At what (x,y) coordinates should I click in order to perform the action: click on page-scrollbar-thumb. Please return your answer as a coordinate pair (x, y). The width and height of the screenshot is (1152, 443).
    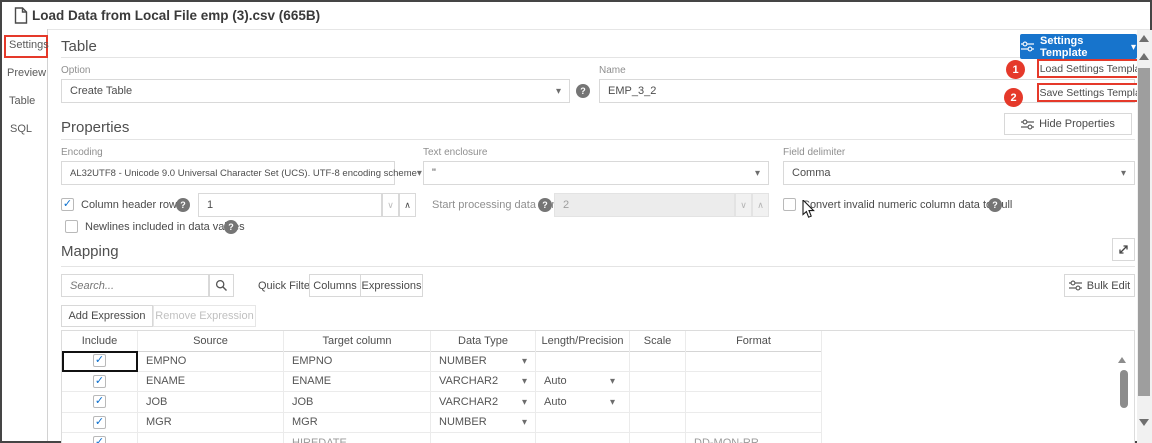
    Looking at the image, I should click on (1144, 232).